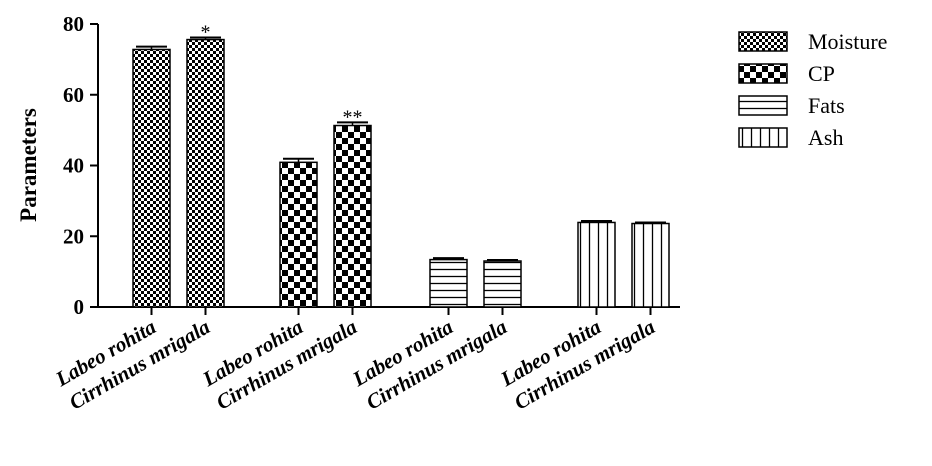 This screenshot has width=932, height=466. Describe the element at coordinates (206, 32) in the screenshot. I see `significance-marker: *` at that location.